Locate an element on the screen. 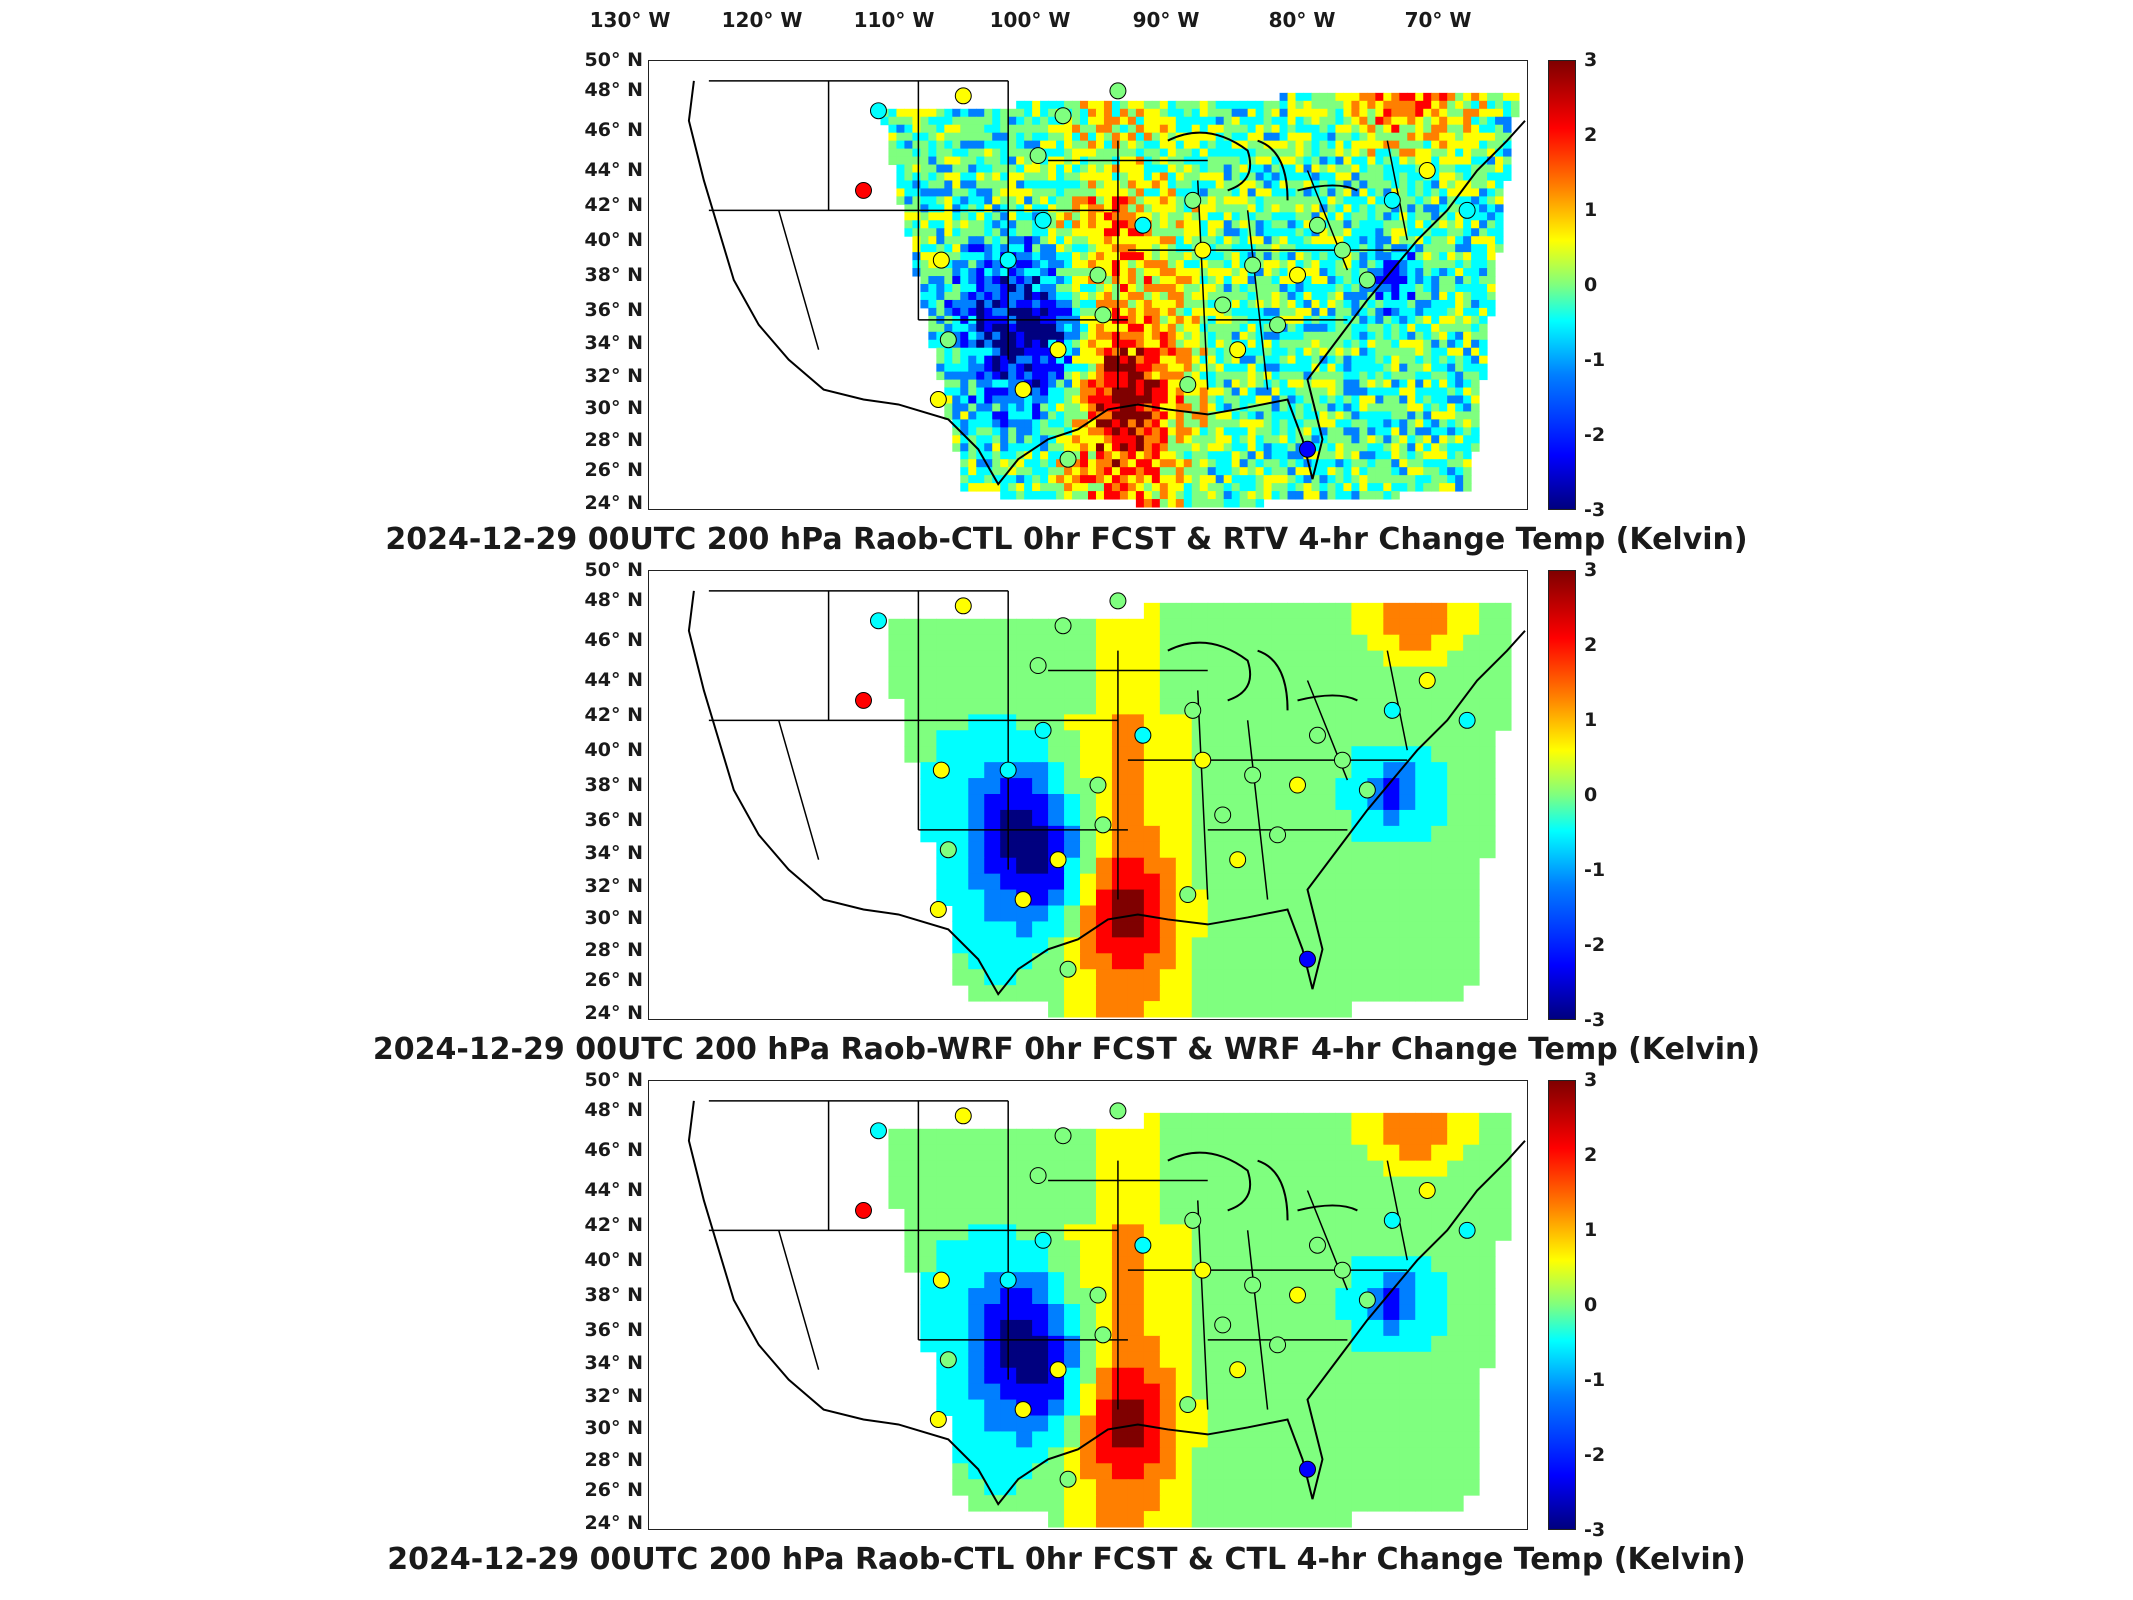 This screenshot has width=2133, height=1600. latitude-label: 36° N is located at coordinates (613, 1330).